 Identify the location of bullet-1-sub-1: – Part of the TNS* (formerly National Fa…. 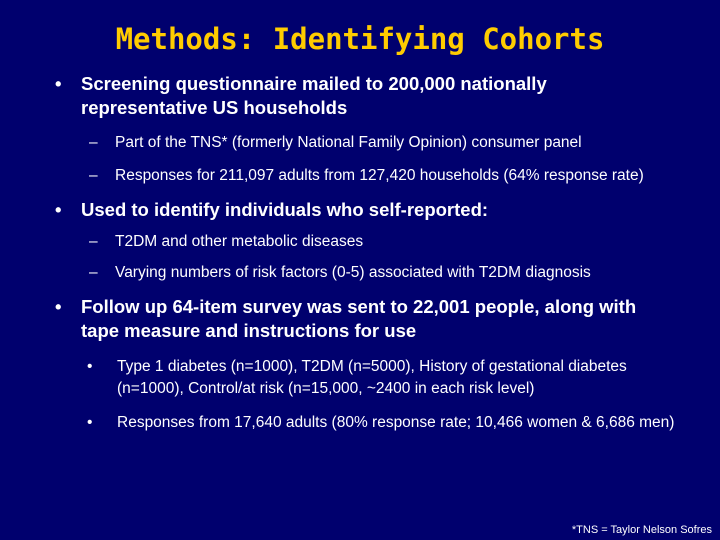
(365, 143).